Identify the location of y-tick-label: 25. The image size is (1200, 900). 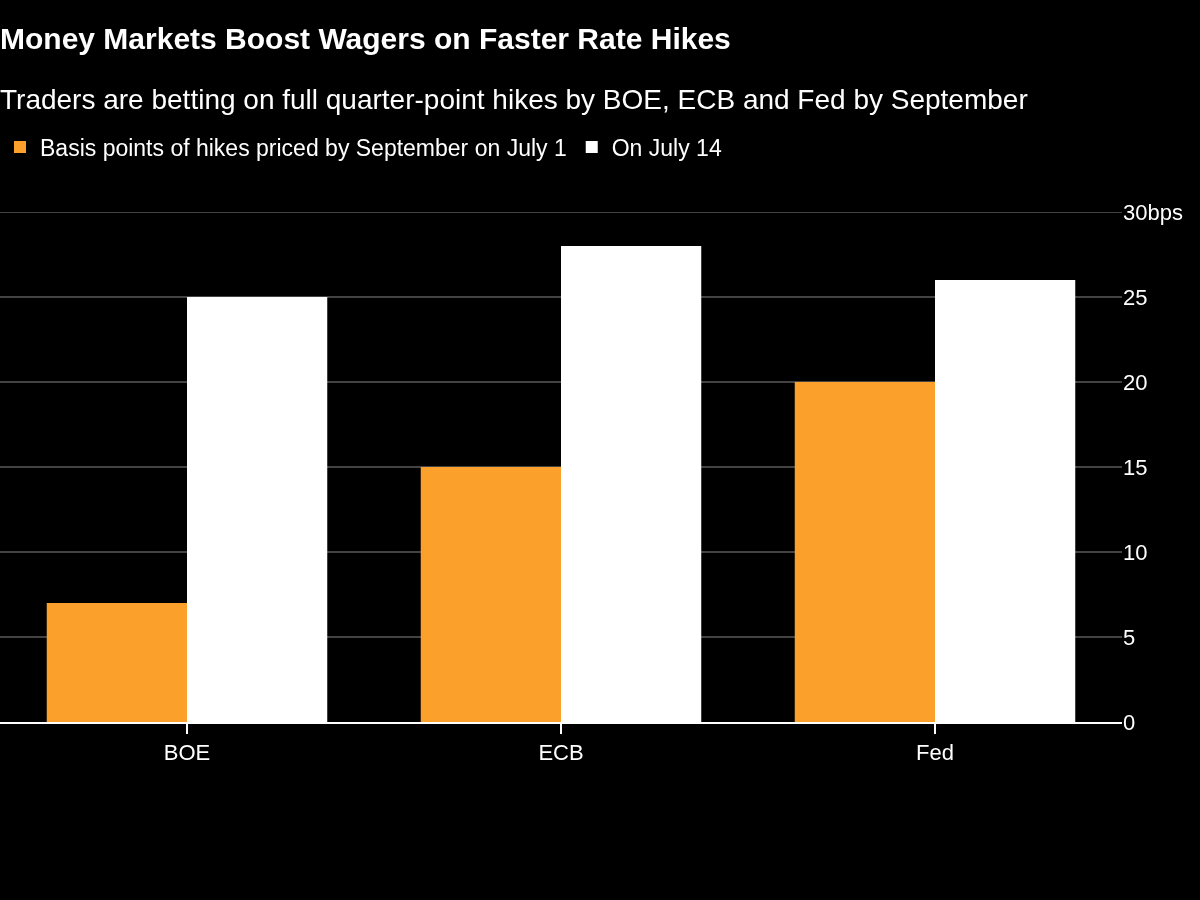
(1135, 297).